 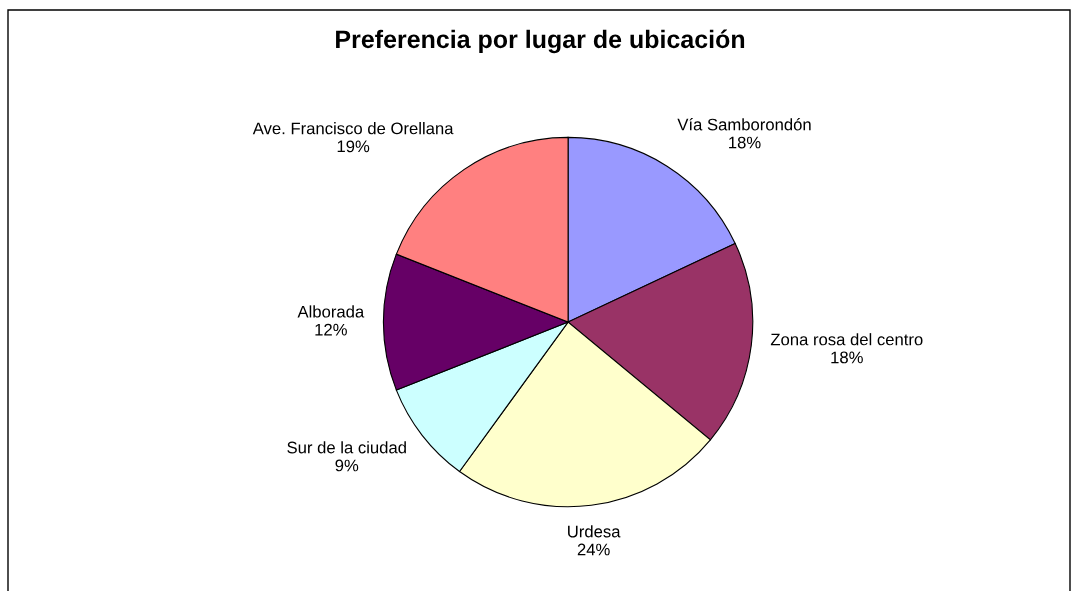 I want to click on data-label: 24%, so click(x=593, y=549).